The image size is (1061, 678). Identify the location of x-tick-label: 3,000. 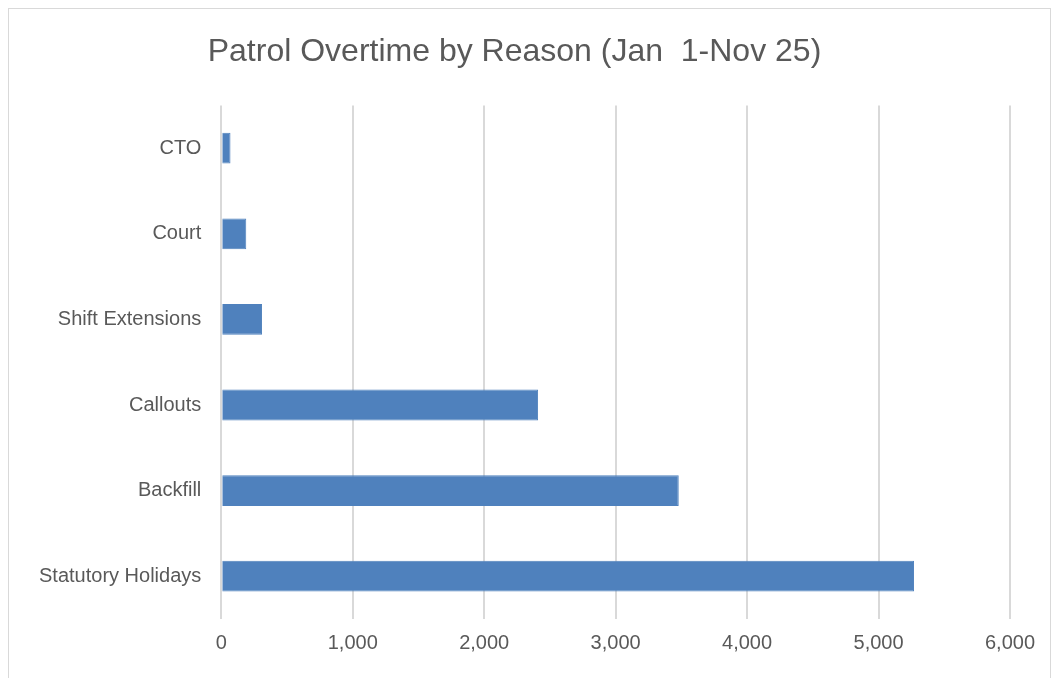
(615, 641).